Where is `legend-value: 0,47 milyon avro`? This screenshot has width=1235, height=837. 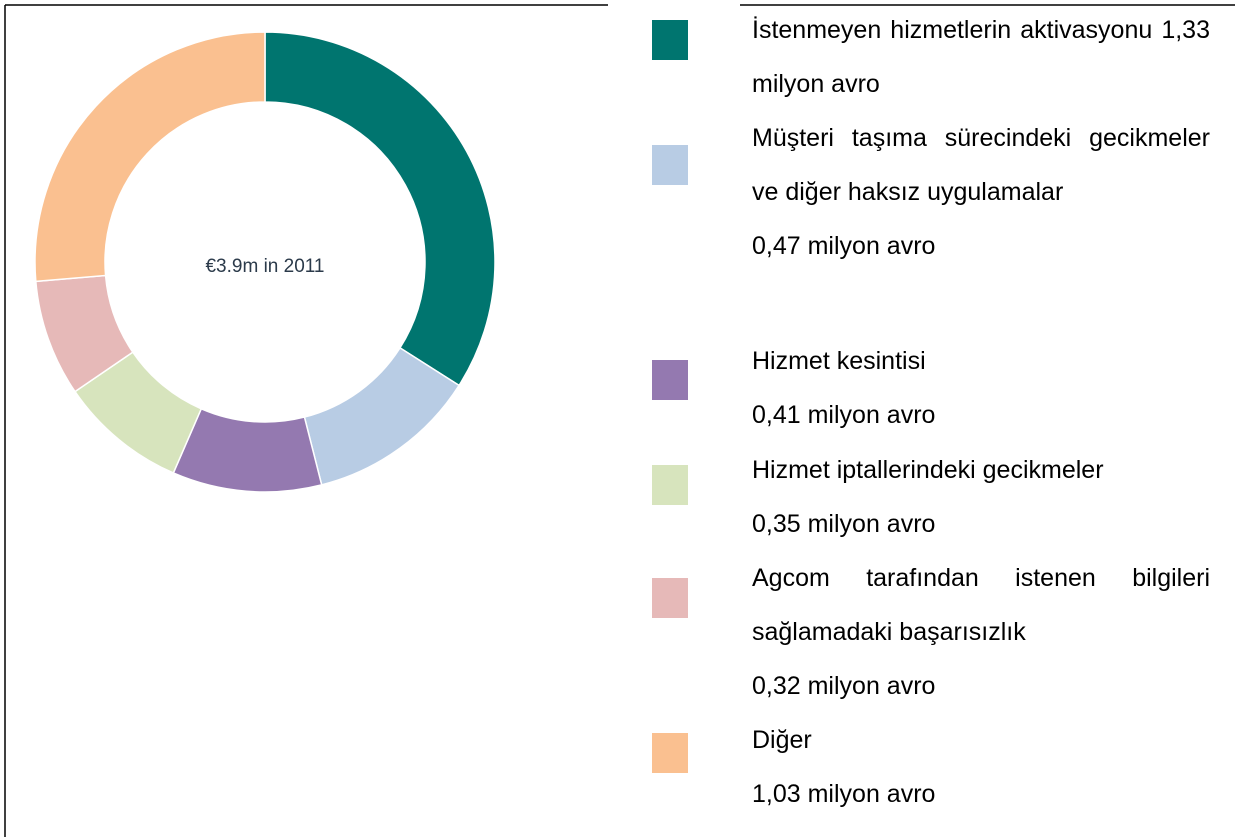 legend-value: 0,47 milyon avro is located at coordinates (844, 246).